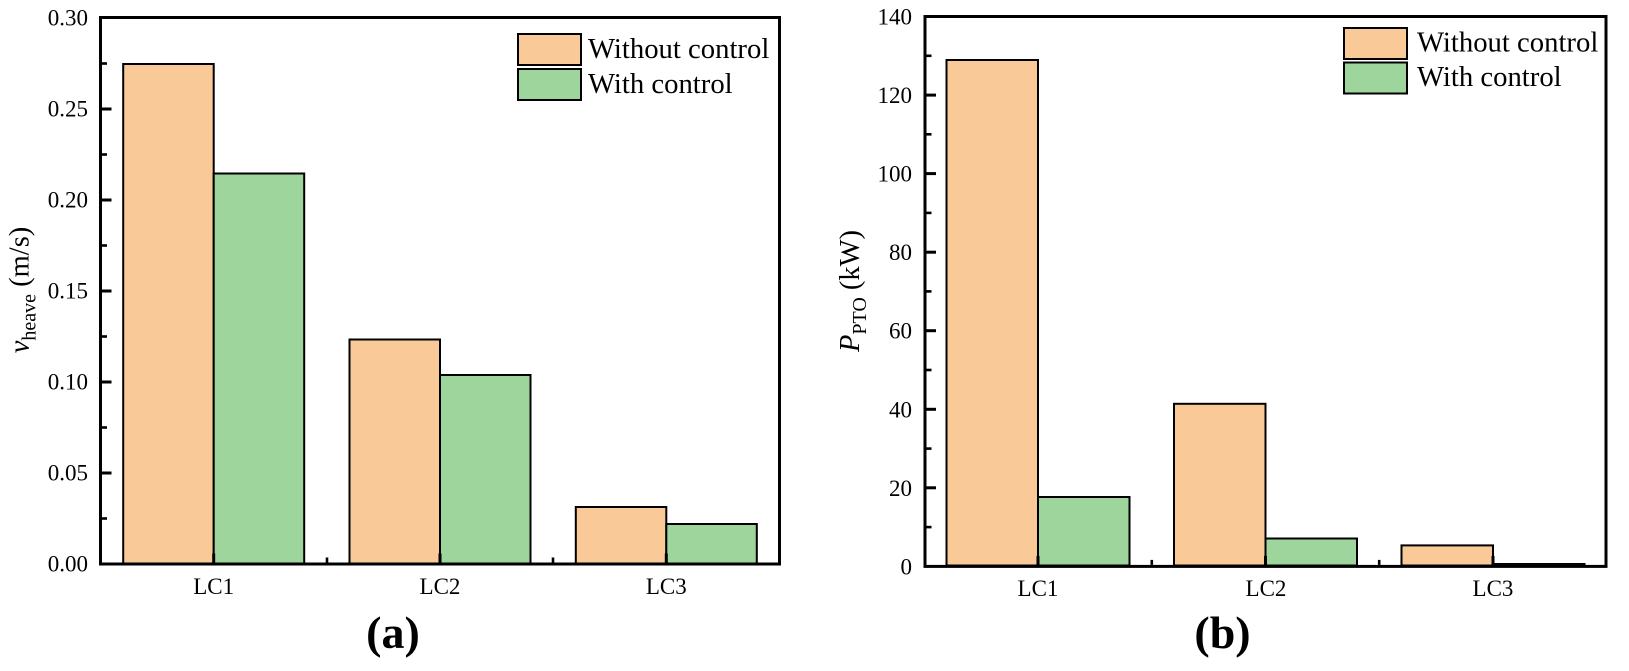  What do you see at coordinates (68, 291) in the screenshot?
I see `svg-text: 0.15` at bounding box center [68, 291].